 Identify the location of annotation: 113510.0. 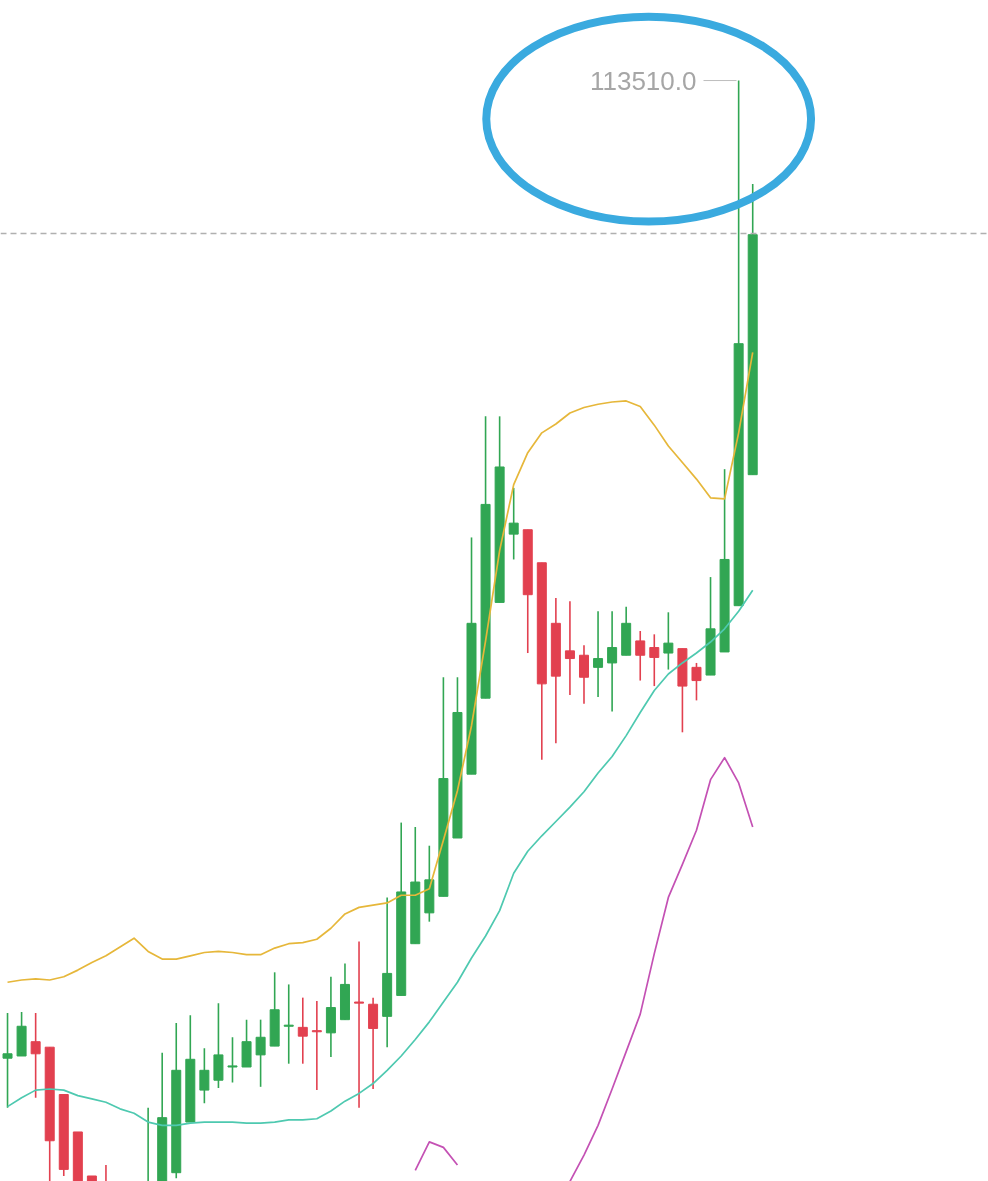
(643, 80).